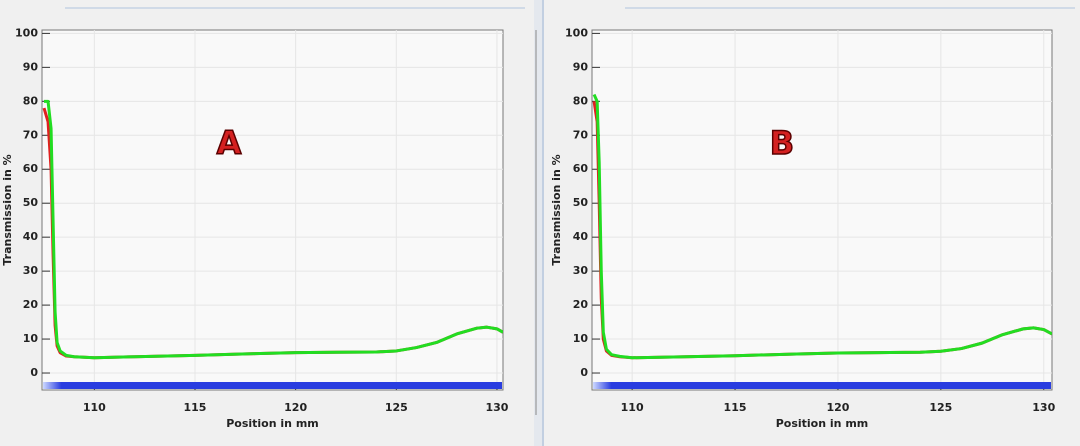 The width and height of the screenshot is (1080, 446). Describe the element at coordinates (229, 143) in the screenshot. I see `annotation: A` at that location.